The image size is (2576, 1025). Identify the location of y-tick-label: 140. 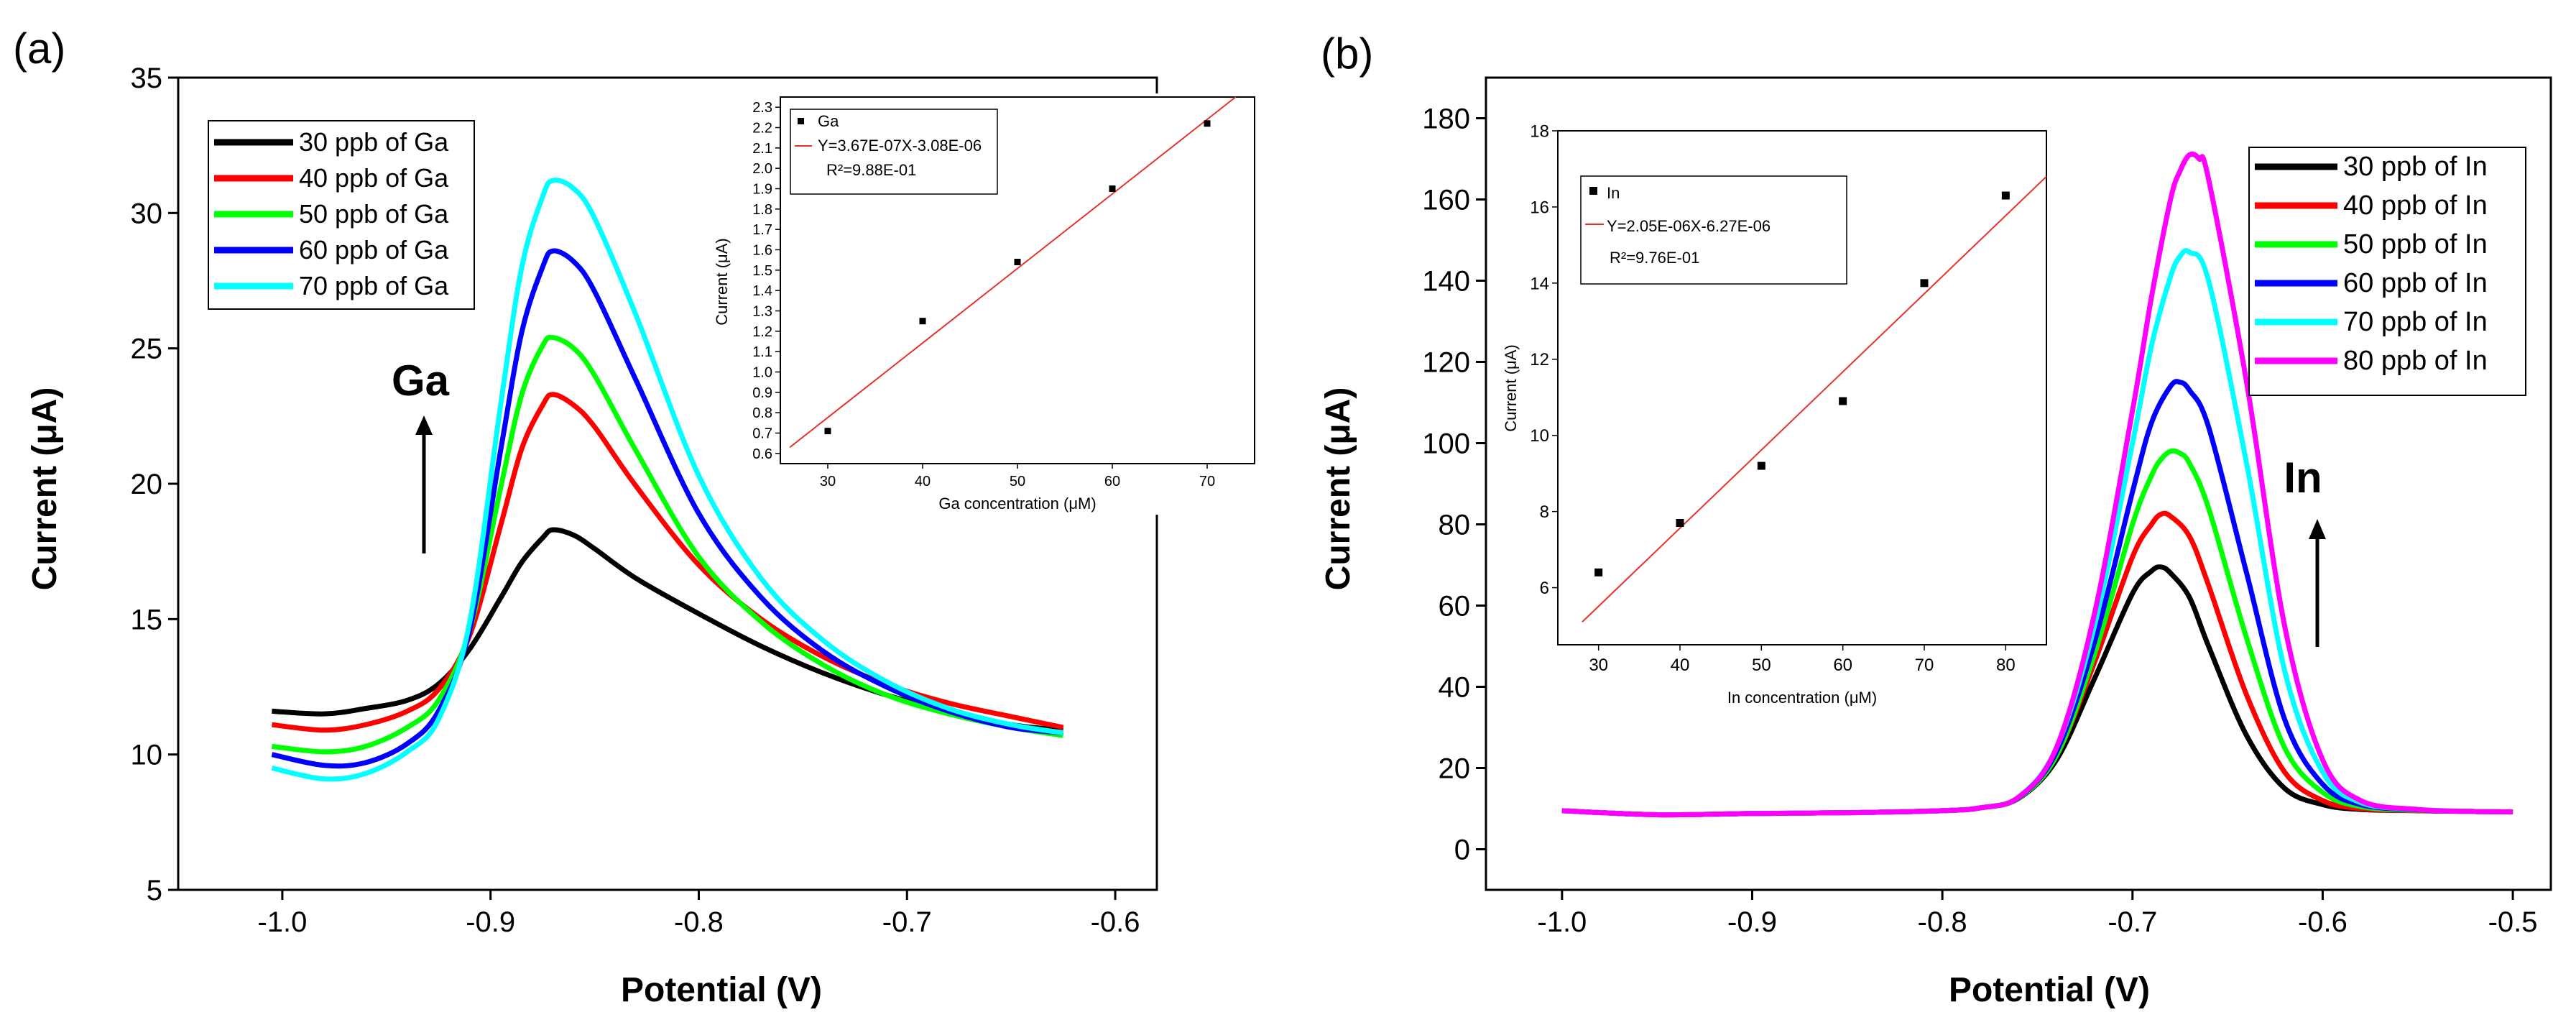
(1446, 282).